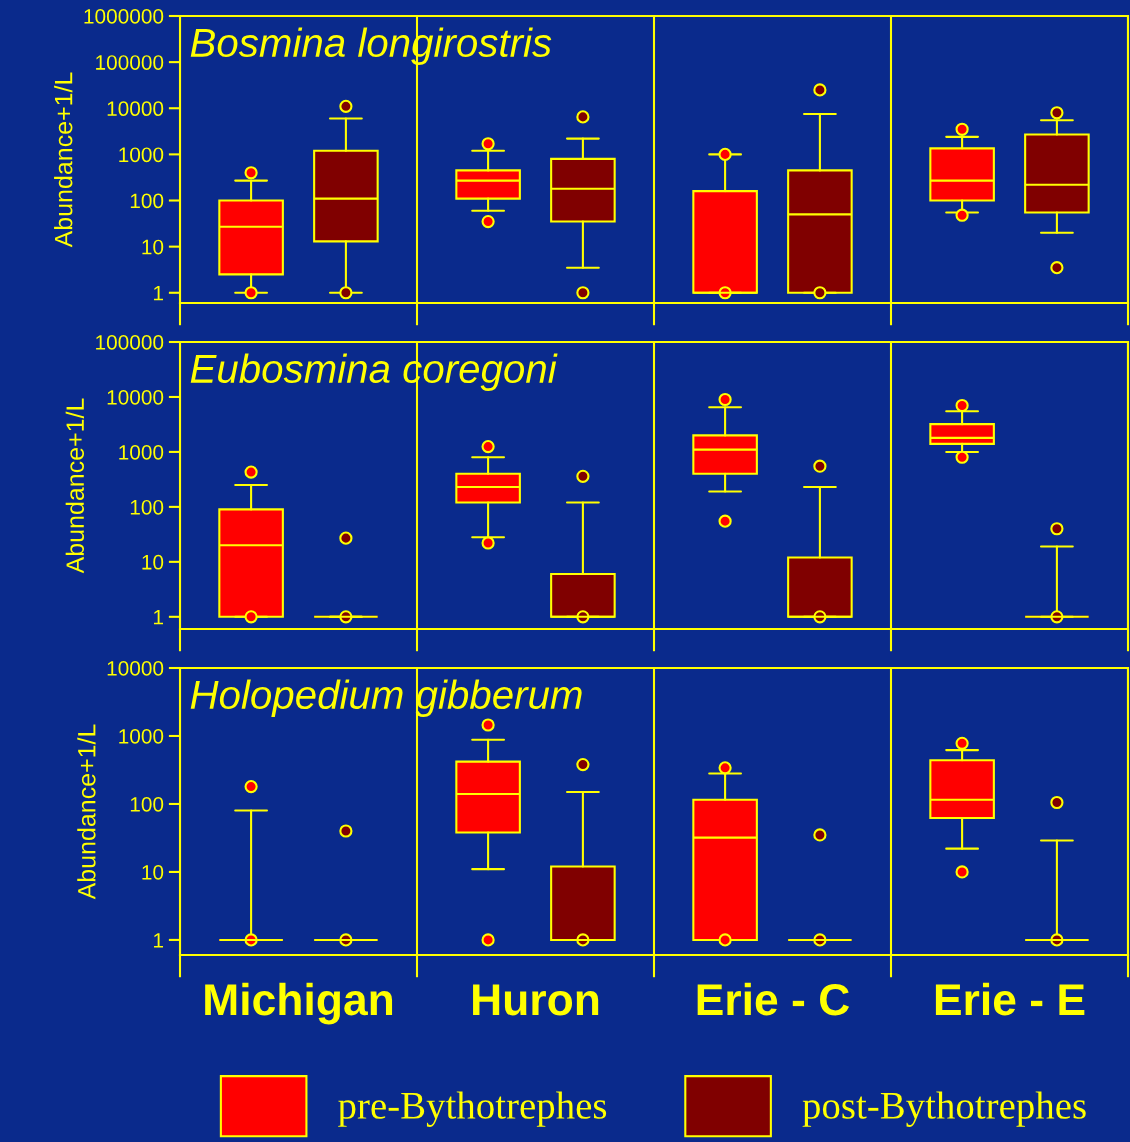  I want to click on legend-label: post-Bythotrephes, so click(944, 1109).